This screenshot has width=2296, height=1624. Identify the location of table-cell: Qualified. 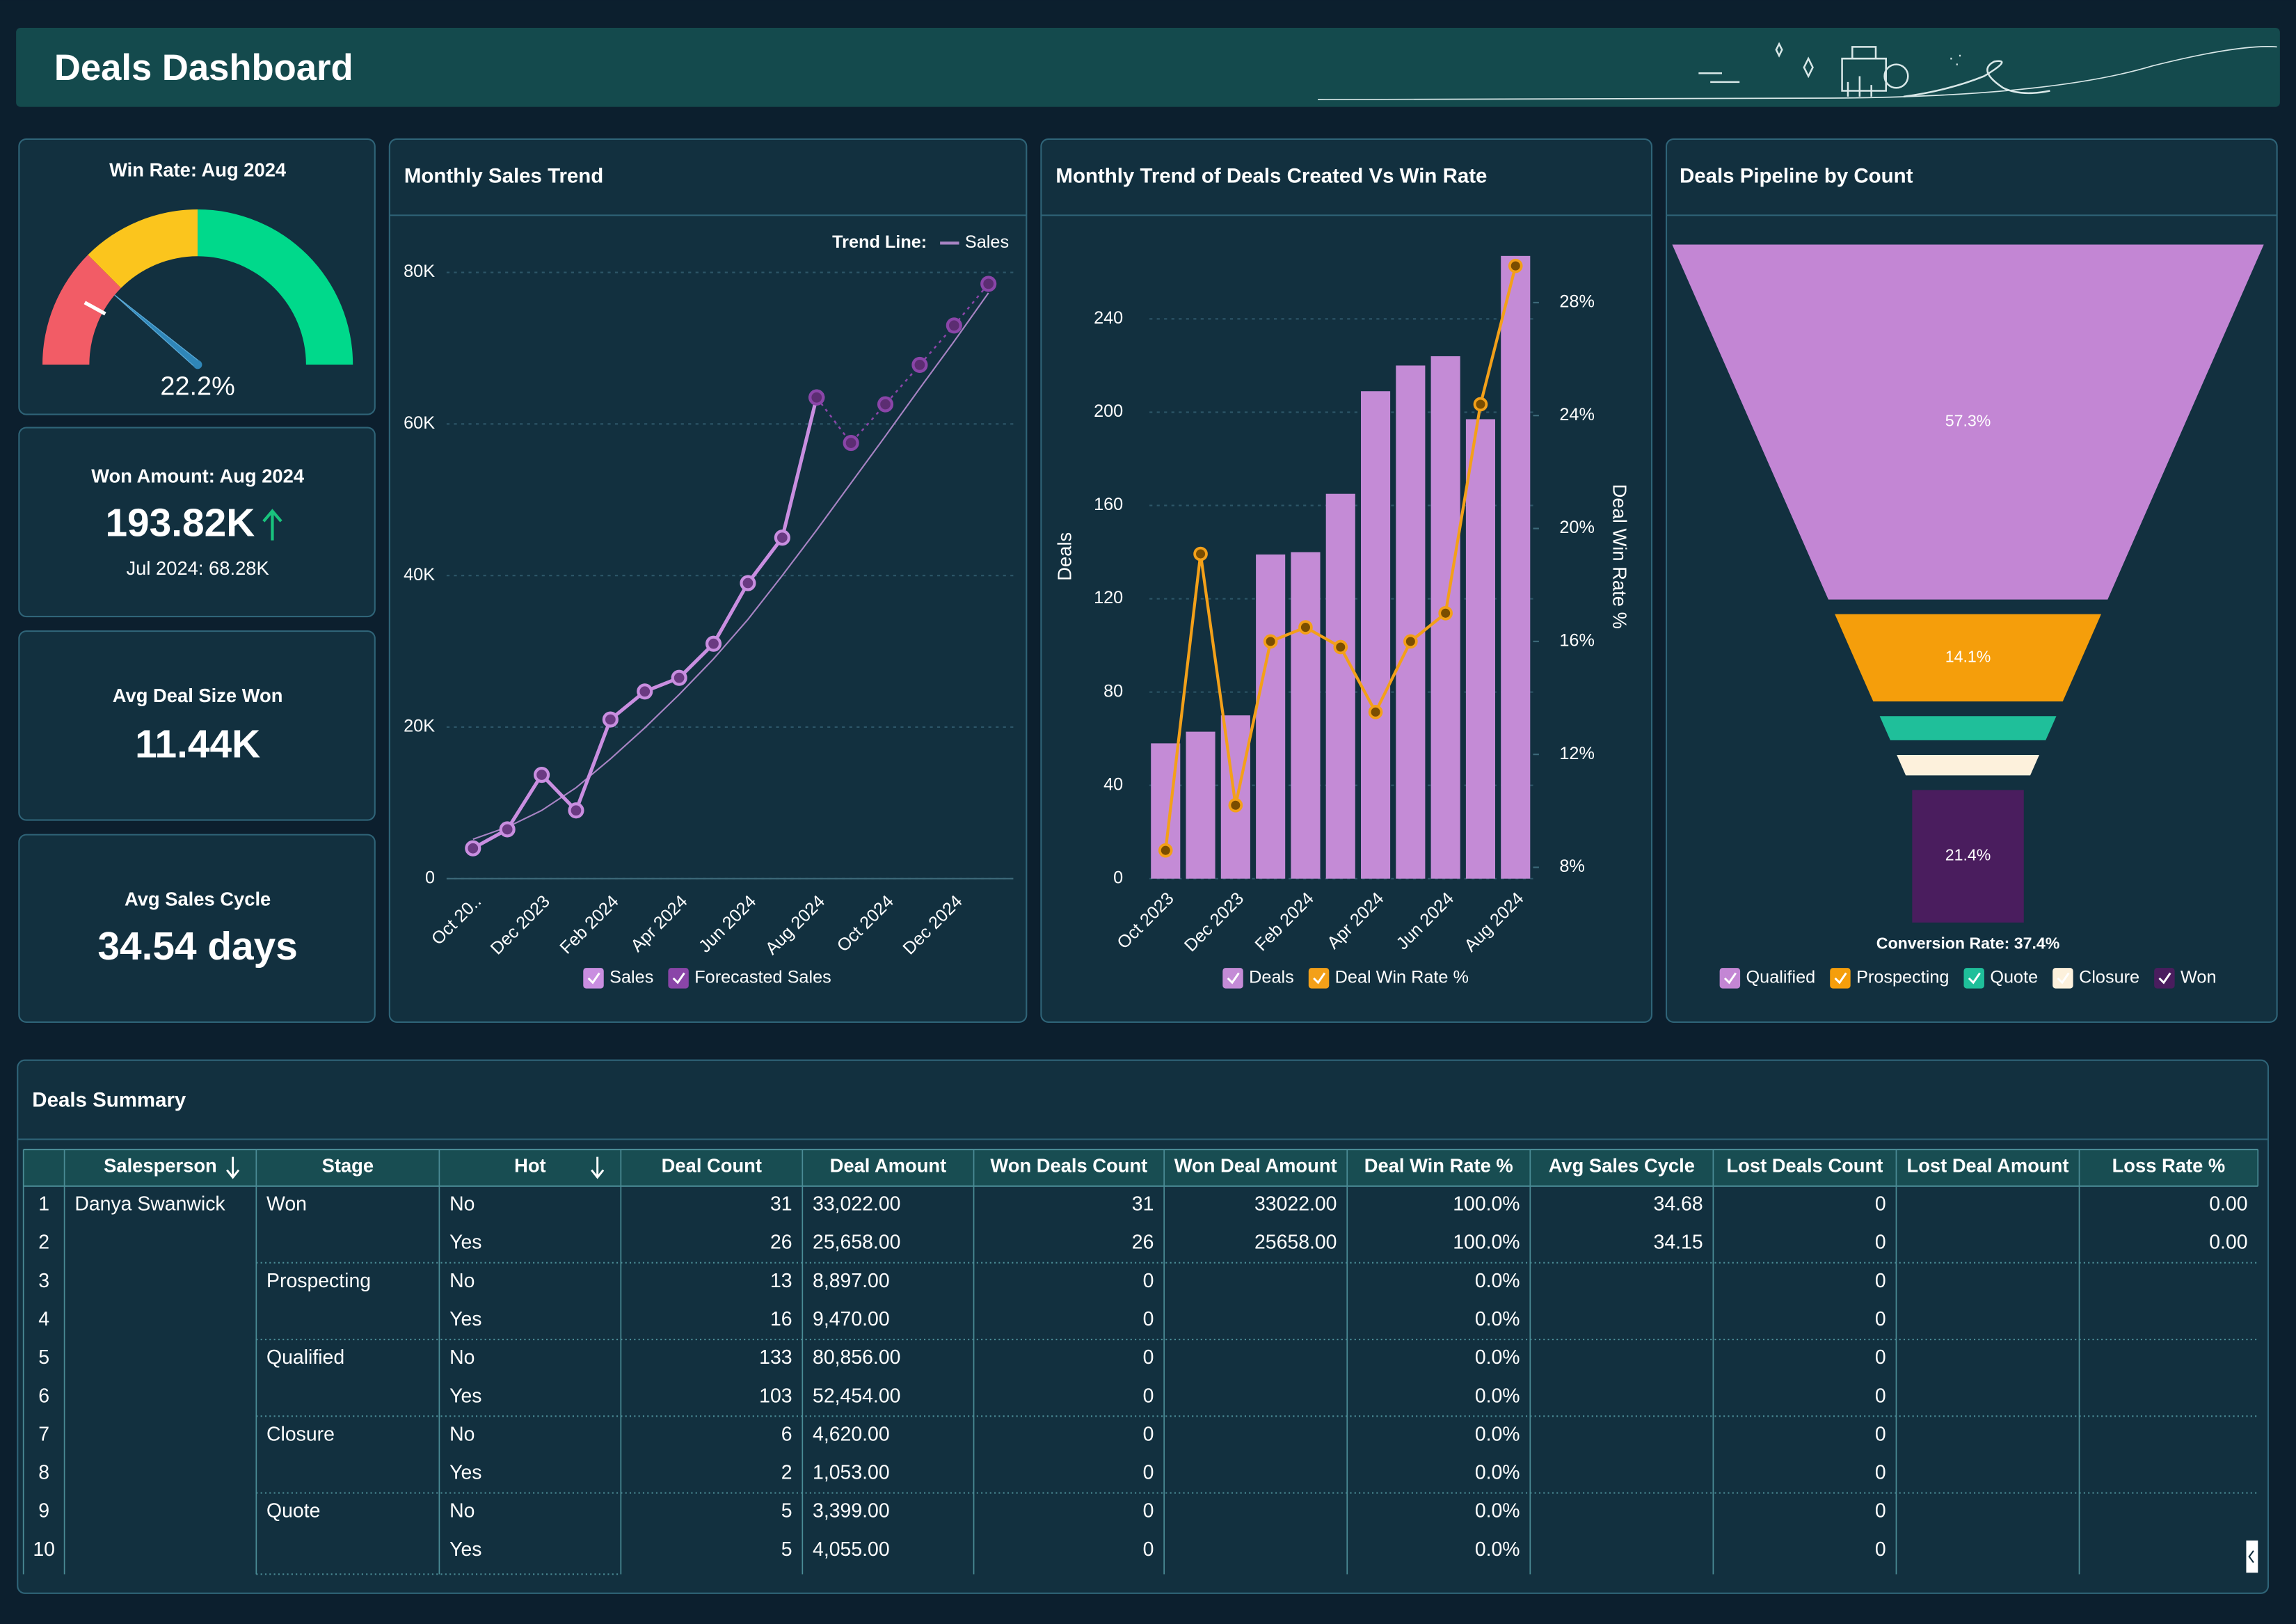
(305, 1357).